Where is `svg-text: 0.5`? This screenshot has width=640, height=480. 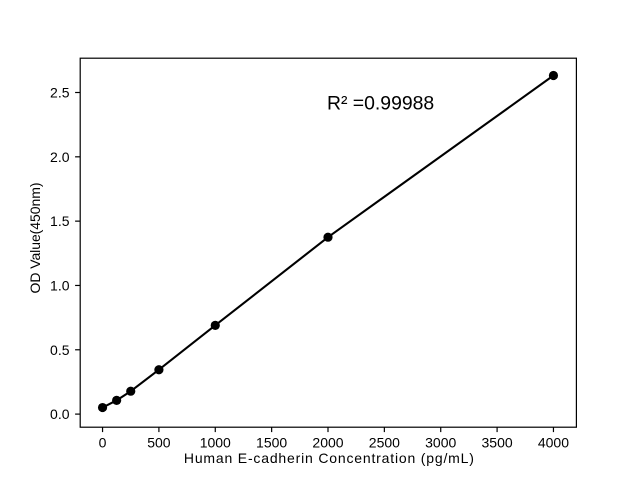
svg-text: 0.5 is located at coordinates (60, 350).